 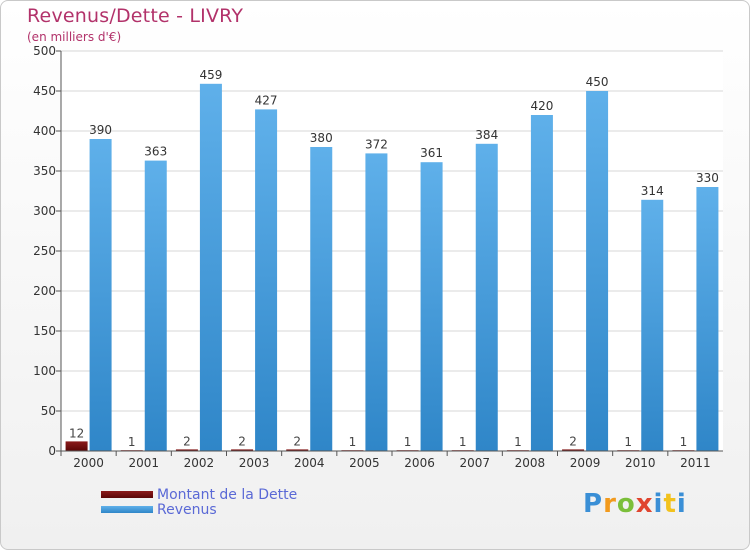 What do you see at coordinates (44, 171) in the screenshot?
I see `y-tick-label: 350` at bounding box center [44, 171].